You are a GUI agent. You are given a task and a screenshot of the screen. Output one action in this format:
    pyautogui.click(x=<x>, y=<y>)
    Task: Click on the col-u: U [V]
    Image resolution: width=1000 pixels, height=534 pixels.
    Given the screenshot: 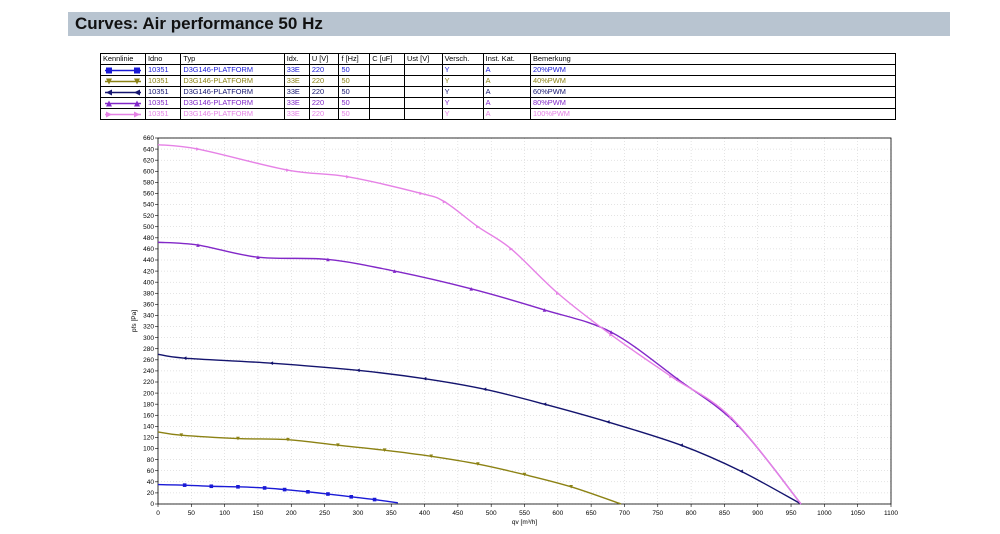 What is the action you would take?
    pyautogui.click(x=324, y=59)
    